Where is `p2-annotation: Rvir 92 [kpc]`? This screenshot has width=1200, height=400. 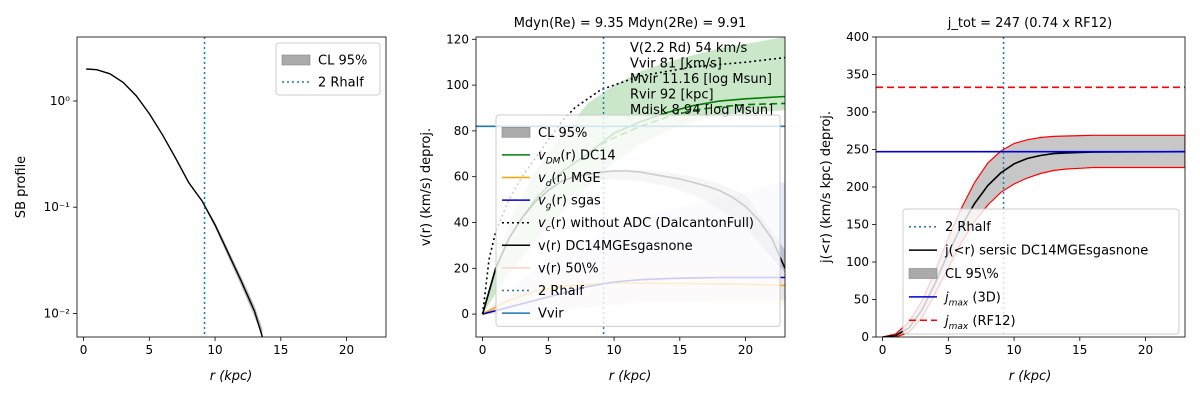 p2-annotation: Rvir 92 [kpc] is located at coordinates (672, 95).